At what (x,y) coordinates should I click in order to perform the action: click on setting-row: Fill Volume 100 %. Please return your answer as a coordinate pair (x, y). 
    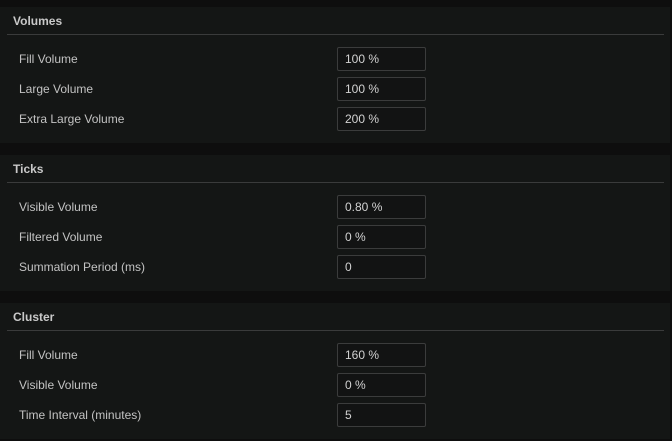
    Looking at the image, I should click on (335, 59).